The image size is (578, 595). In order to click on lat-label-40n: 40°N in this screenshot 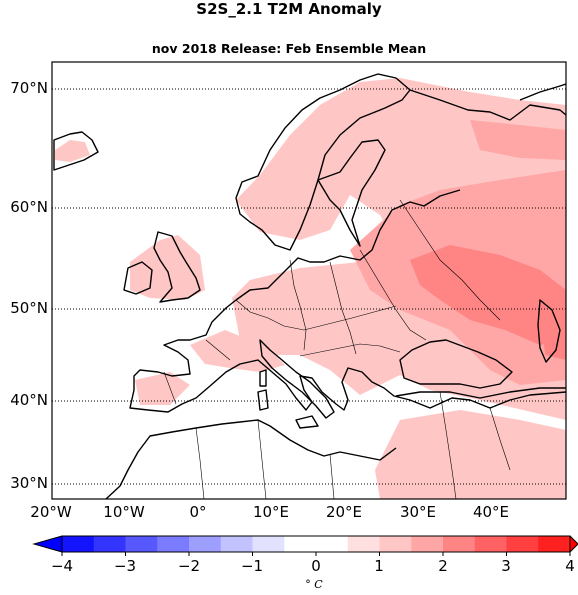, I will do `click(29, 400)`.